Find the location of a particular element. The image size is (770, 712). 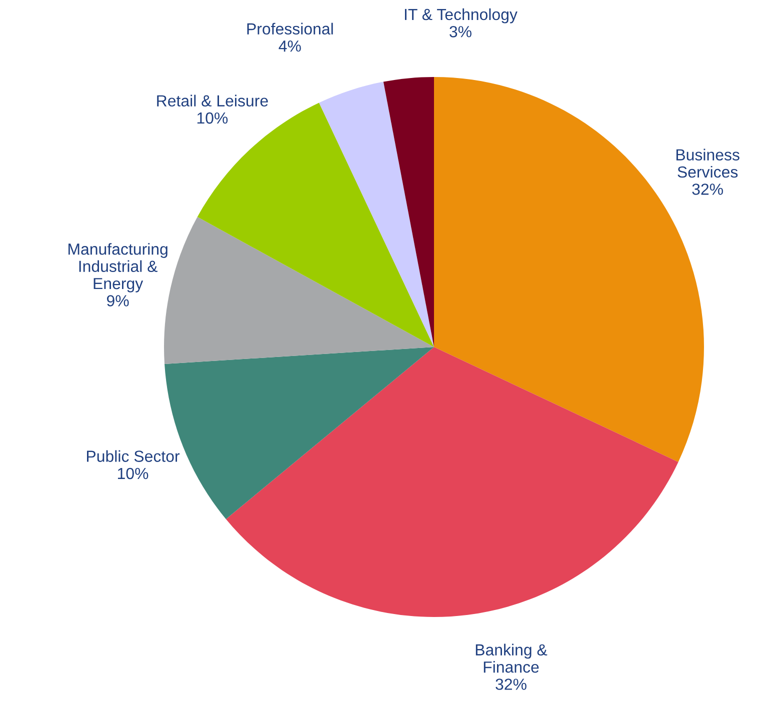

slice-label: IT & Technology is located at coordinates (461, 16).